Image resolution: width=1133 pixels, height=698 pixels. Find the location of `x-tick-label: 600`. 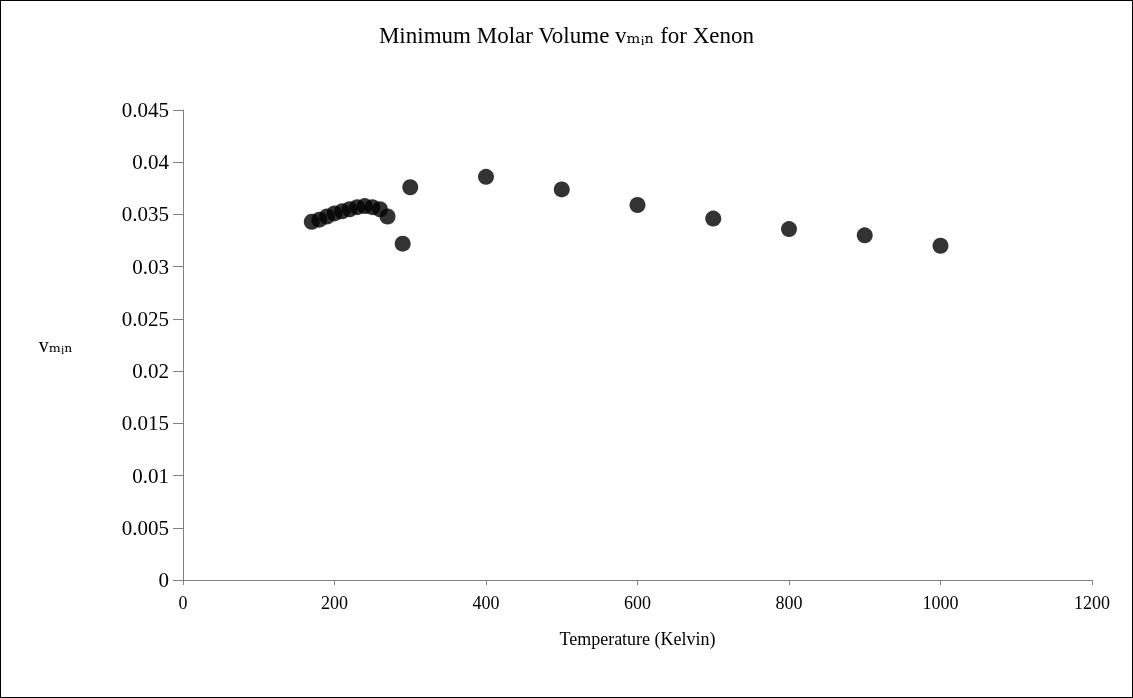

x-tick-label: 600 is located at coordinates (637, 603).